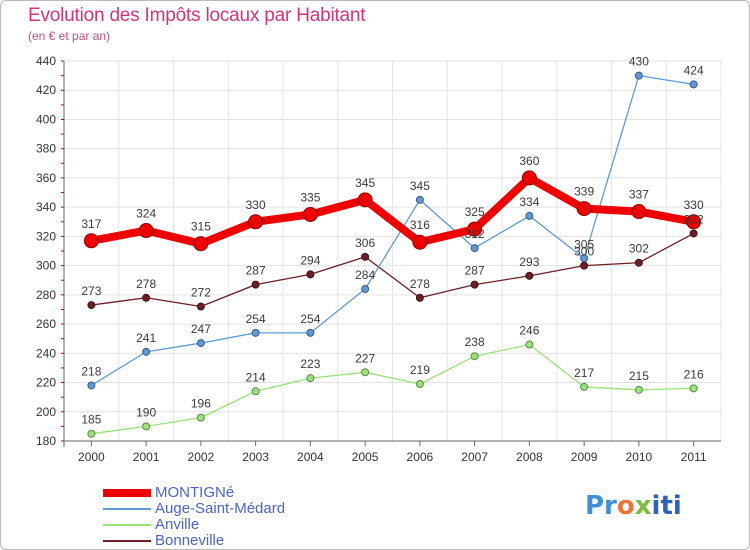  What do you see at coordinates (146, 457) in the screenshot?
I see `x-tick-label: 2001` at bounding box center [146, 457].